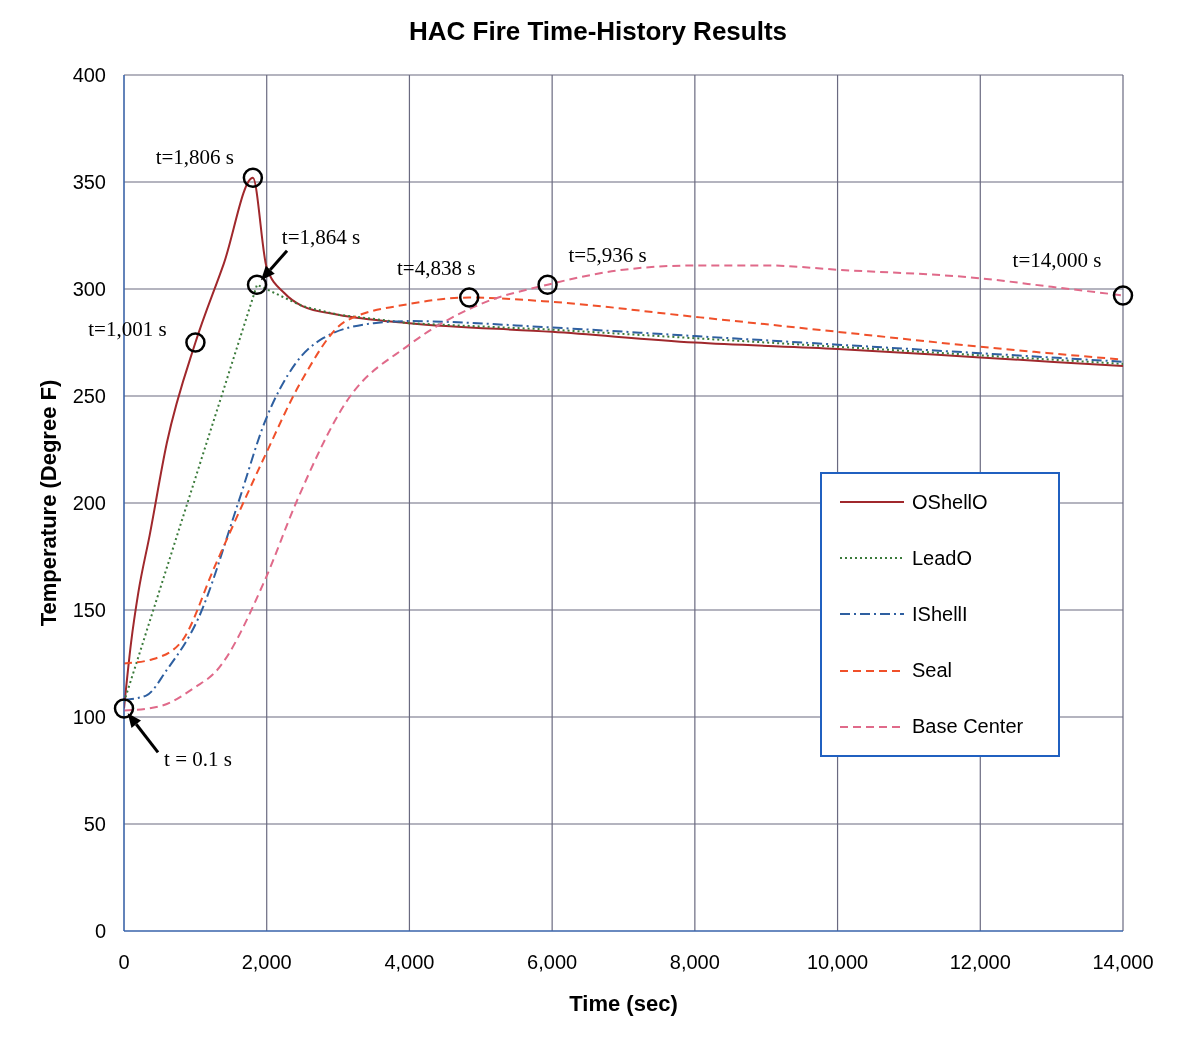 The width and height of the screenshot is (1194, 1046). I want to click on legend-label: LeadO, so click(942, 558).